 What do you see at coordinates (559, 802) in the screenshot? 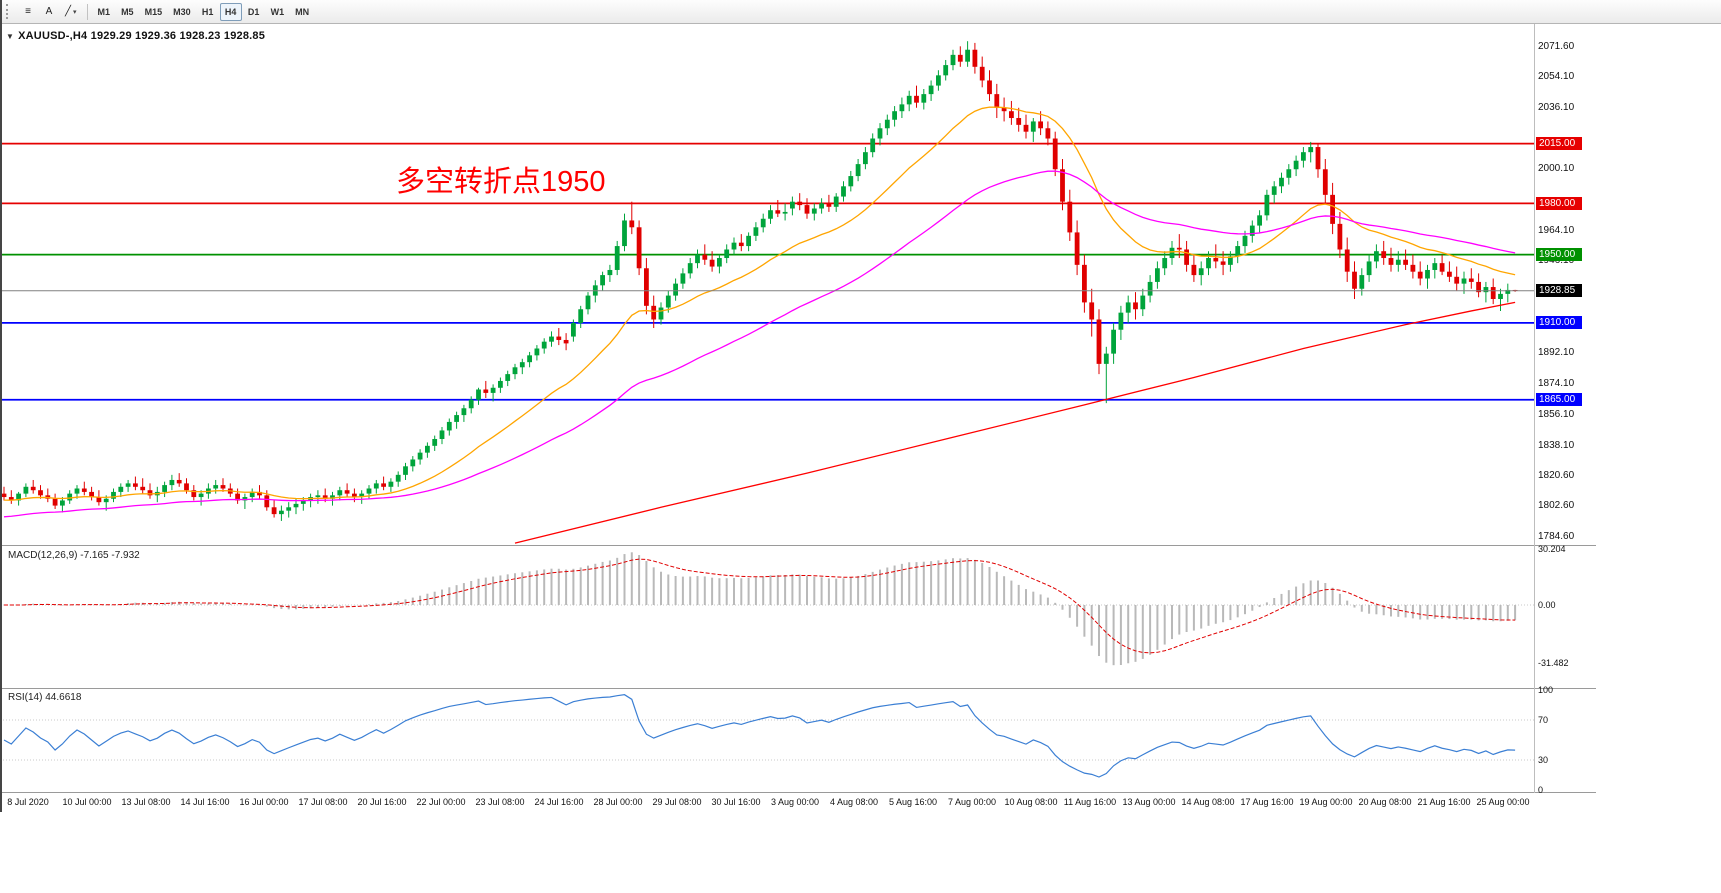
I see `time-label: 24 Jul 16:00` at bounding box center [559, 802].